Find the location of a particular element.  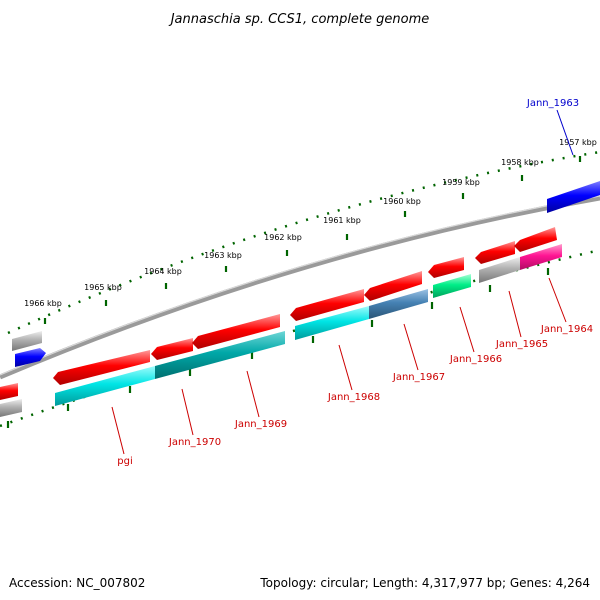

leader-jann-1964 is located at coordinates (557, 300).